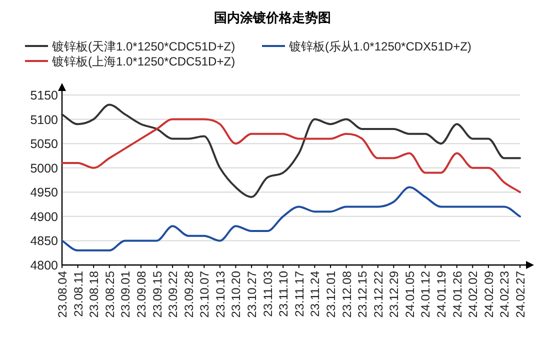  Describe the element at coordinates (394, 294) in the screenshot. I see `x-tick-label: 23.12.29` at that location.